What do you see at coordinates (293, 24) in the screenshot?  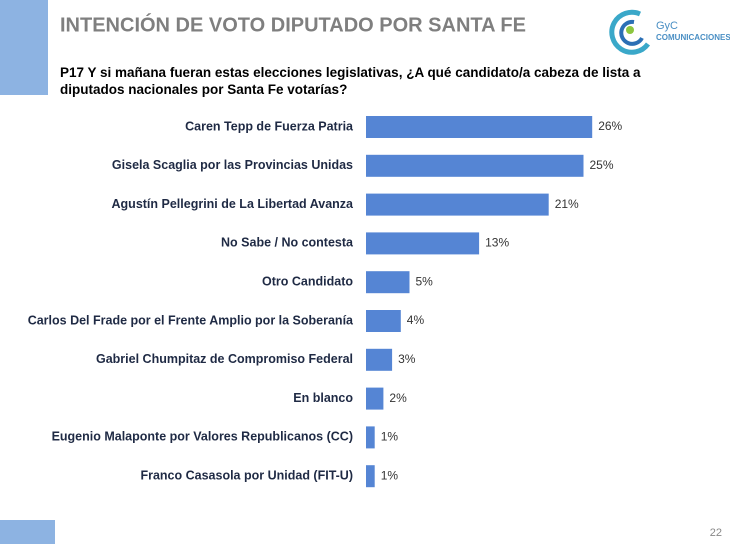 I see `chart-title: INTENCIÓN DE VOTO DIPUTADO POR SANTA FE` at bounding box center [293, 24].